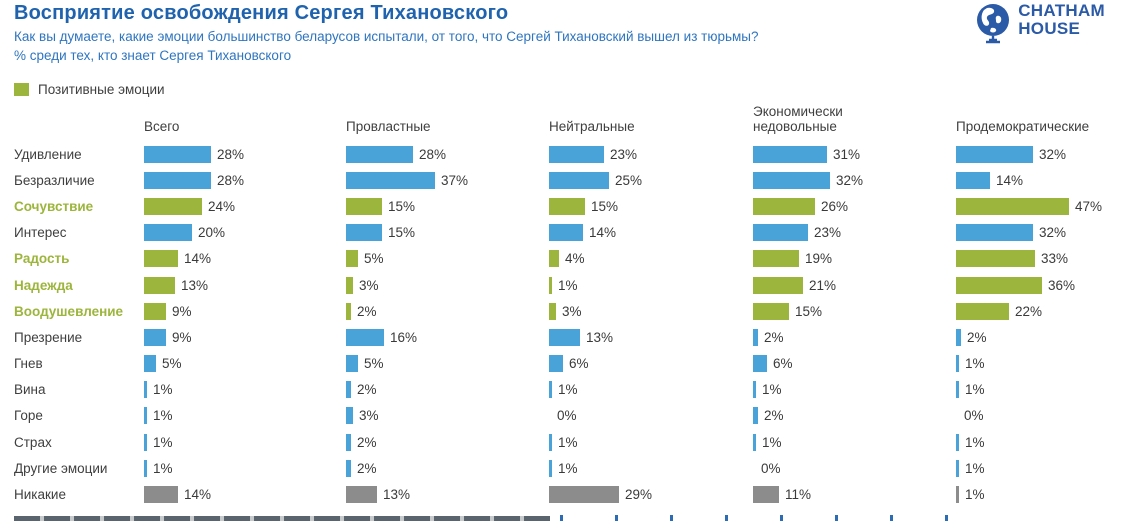 The width and height of the screenshot is (1123, 521). Describe the element at coordinates (101, 89) in the screenshot. I see `legend-label: Позитивные эмоции` at that location.